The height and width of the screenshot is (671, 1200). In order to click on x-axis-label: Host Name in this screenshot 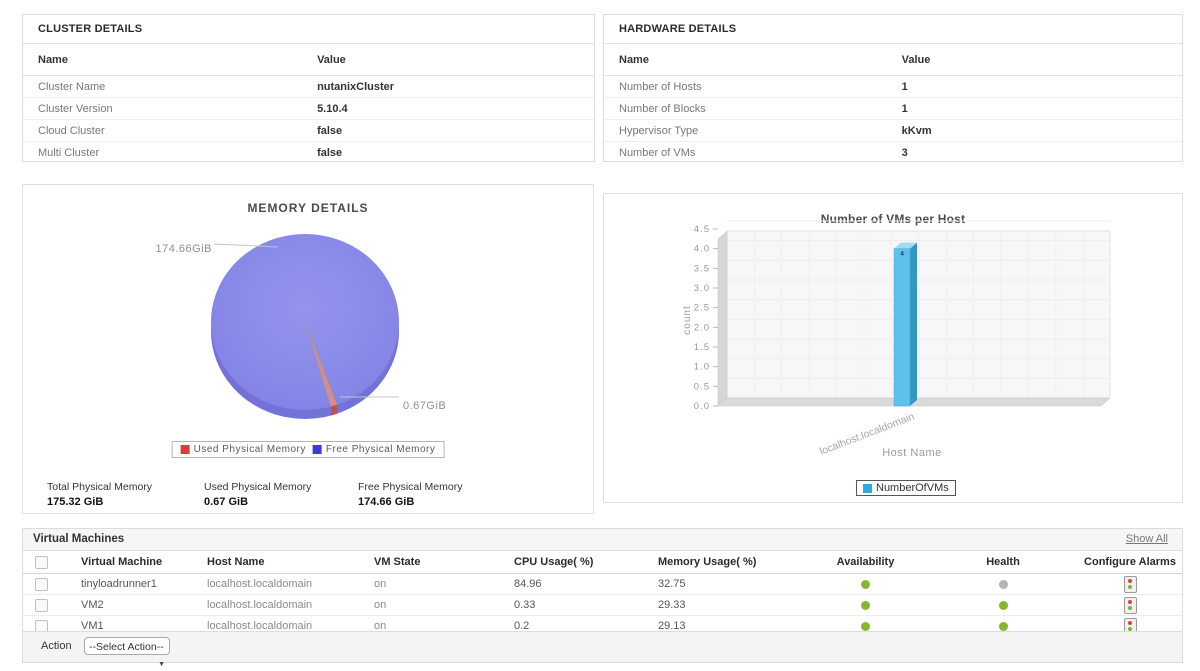, I will do `click(912, 453)`.